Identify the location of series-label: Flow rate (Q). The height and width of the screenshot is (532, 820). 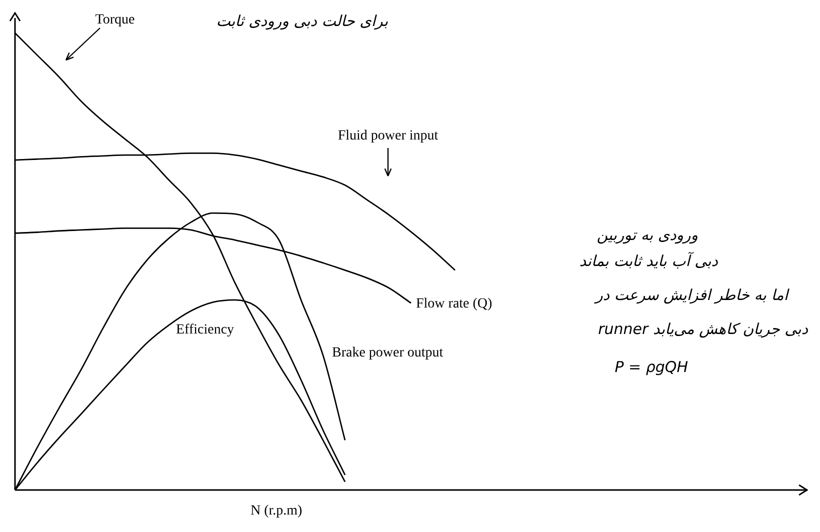
(454, 304).